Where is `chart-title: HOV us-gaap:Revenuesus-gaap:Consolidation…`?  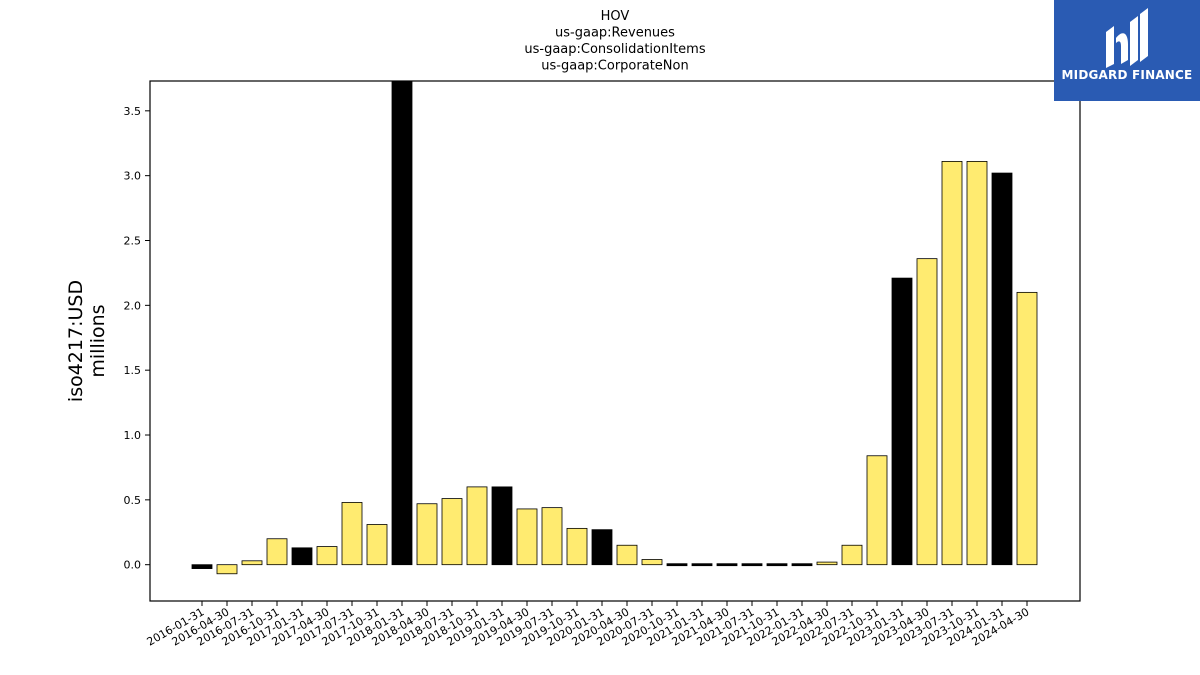 chart-title: HOV us-gaap:Revenuesus-gaap:Consolidation… is located at coordinates (614, 41).